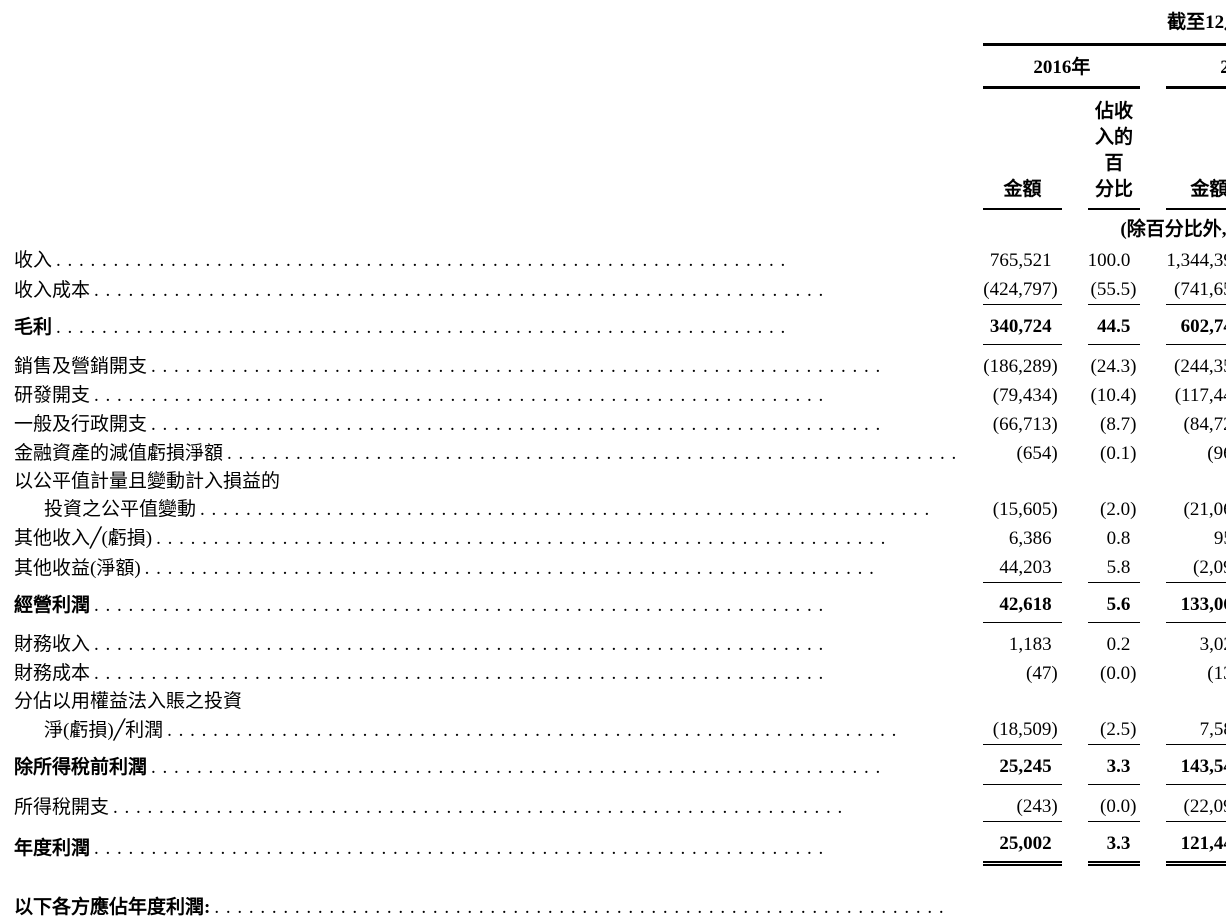 This screenshot has height=924, width=1226. What do you see at coordinates (620, 701) in the screenshot?
I see `table-row: 分佔以用權益法入賬之投資` at bounding box center [620, 701].